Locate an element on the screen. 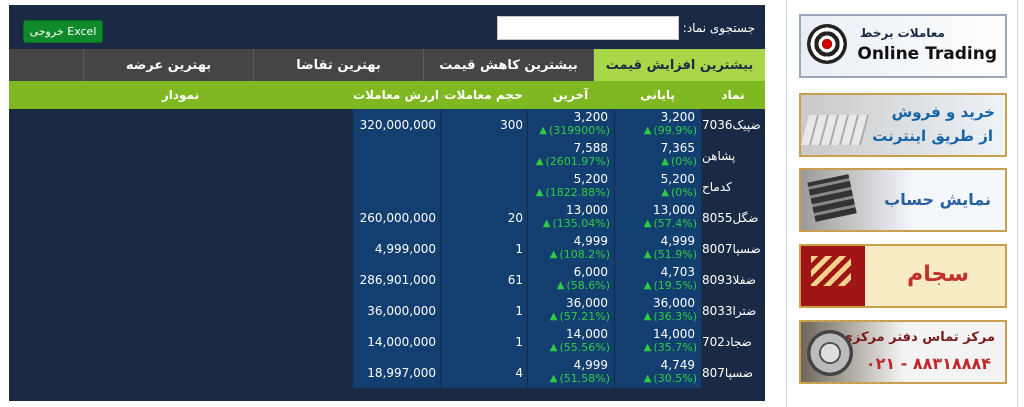 Image resolution: width=1024 pixels, height=407 pixels. close-change-percent: (0%) is located at coordinates (683, 192).